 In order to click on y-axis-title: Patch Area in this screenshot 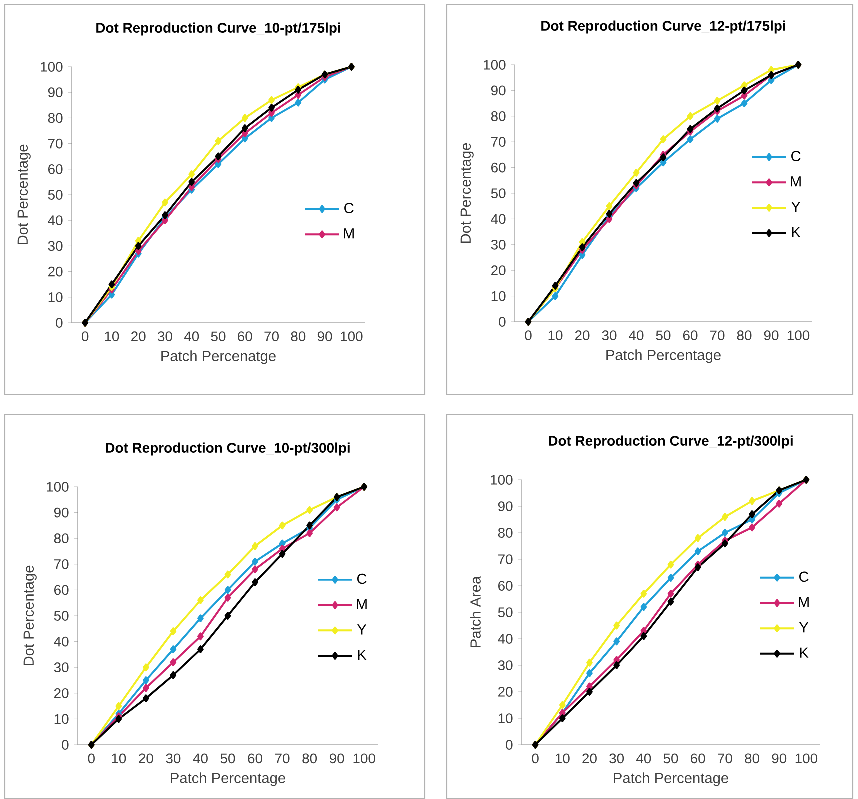, I will do `click(475, 612)`.